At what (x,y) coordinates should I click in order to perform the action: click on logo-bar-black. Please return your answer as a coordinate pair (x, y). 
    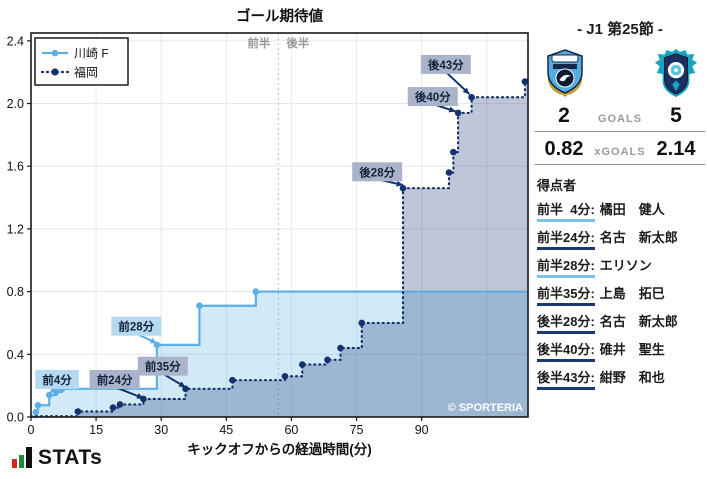
    Looking at the image, I should click on (29, 457).